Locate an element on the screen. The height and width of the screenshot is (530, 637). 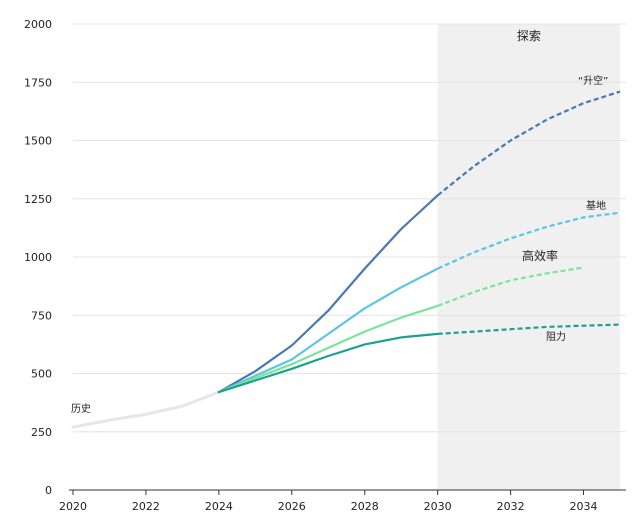
x-tick-label: 2026 is located at coordinates (292, 506).